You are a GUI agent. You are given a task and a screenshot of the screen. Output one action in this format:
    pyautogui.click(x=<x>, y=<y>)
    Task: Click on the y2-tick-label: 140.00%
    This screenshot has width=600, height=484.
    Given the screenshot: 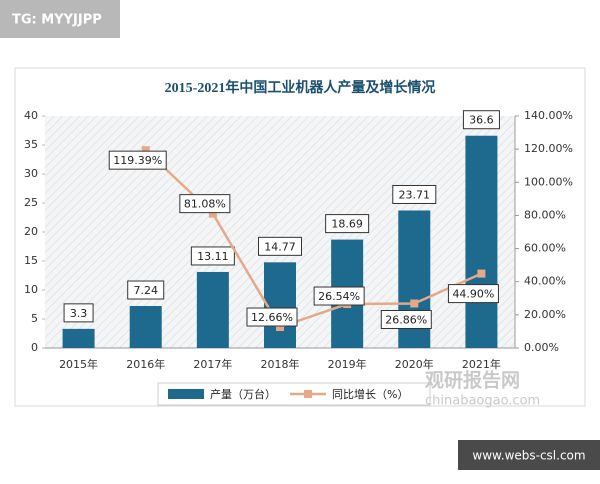 What is the action you would take?
    pyautogui.click(x=548, y=115)
    